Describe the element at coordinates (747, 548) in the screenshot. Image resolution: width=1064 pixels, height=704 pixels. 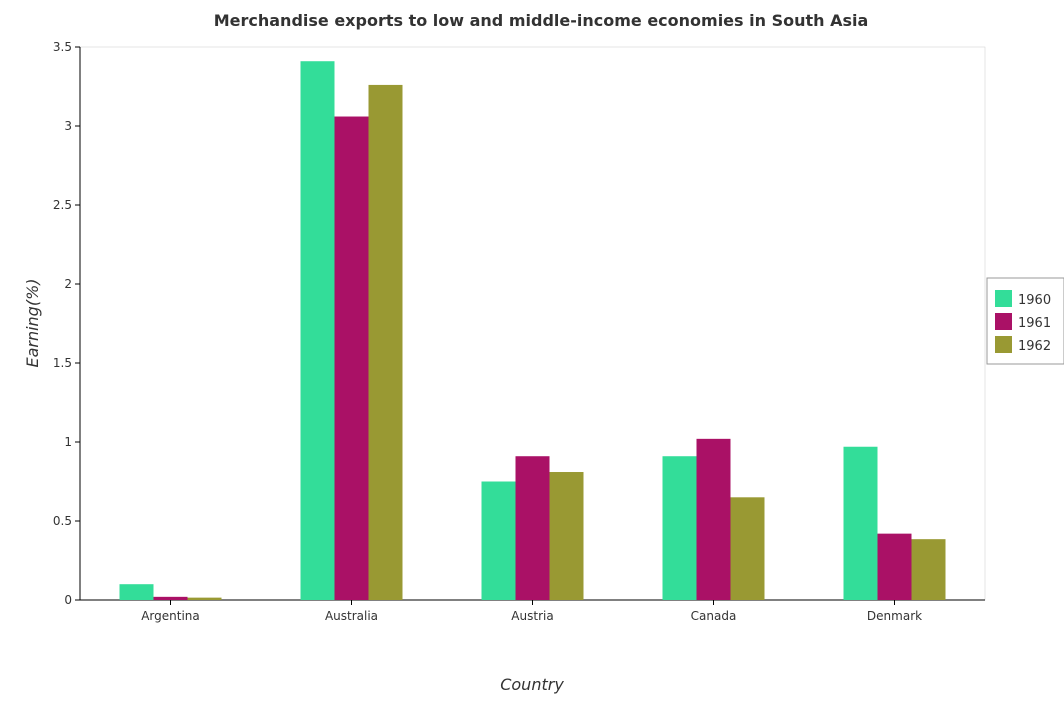
I see `bar-1962-canada` at that location.